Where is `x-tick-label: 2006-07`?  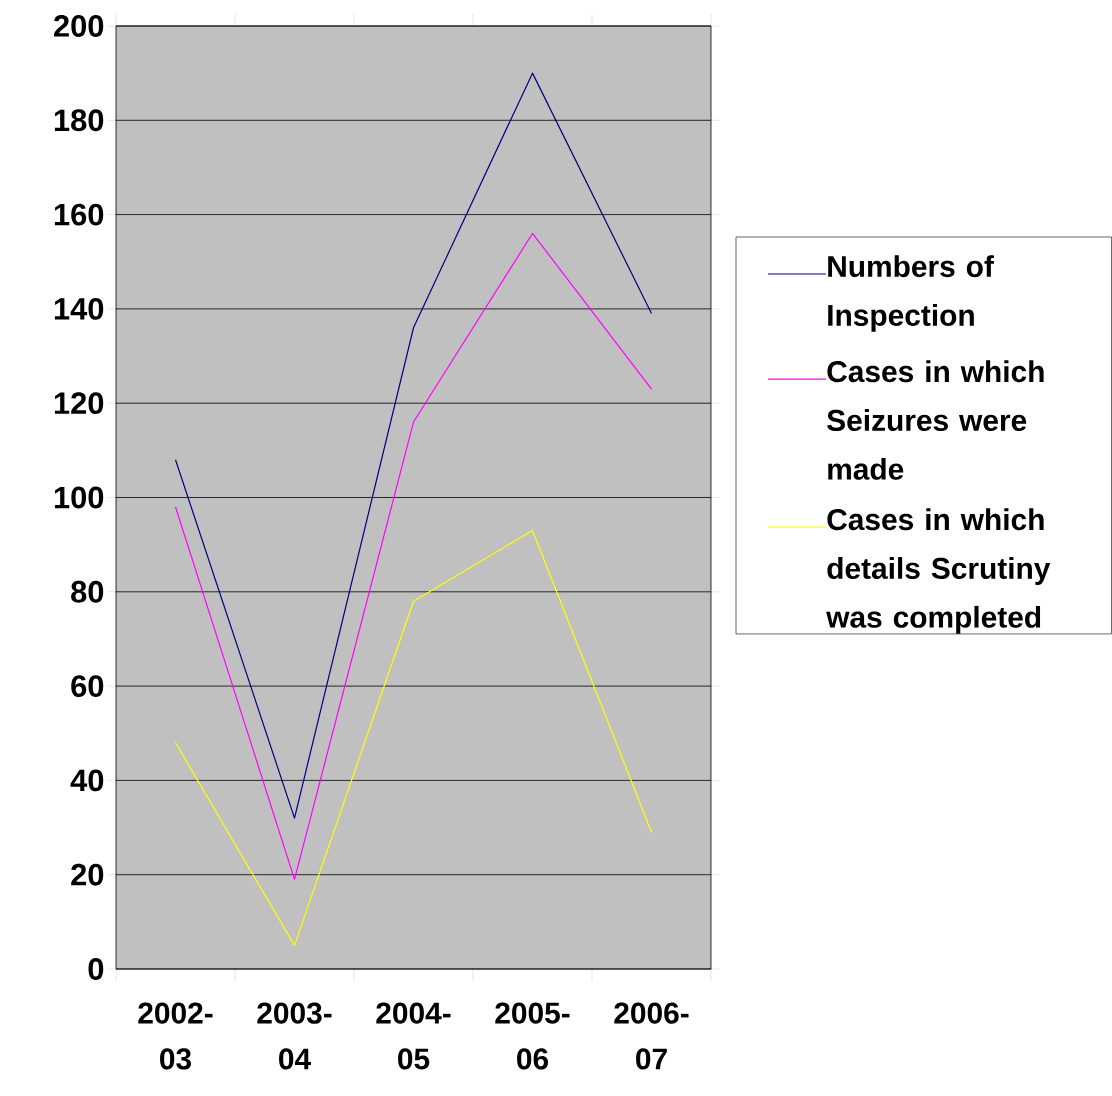 x-tick-label: 2006-07 is located at coordinates (651, 1036).